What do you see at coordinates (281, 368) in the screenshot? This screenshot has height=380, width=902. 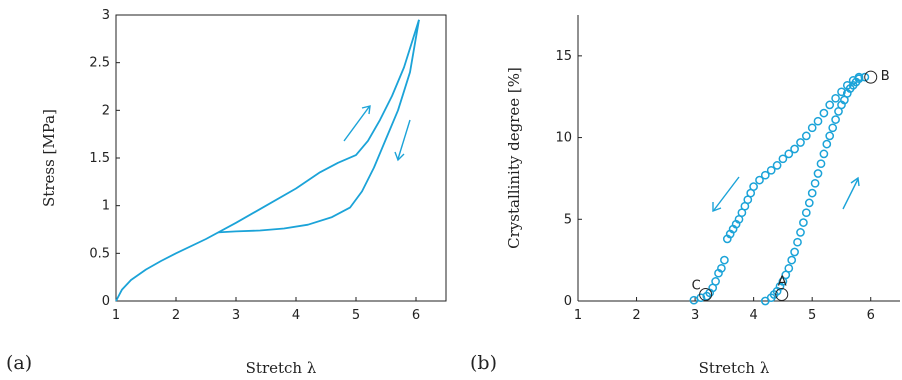 I see `panel-a-xlabel: Stretch λ` at bounding box center [281, 368].